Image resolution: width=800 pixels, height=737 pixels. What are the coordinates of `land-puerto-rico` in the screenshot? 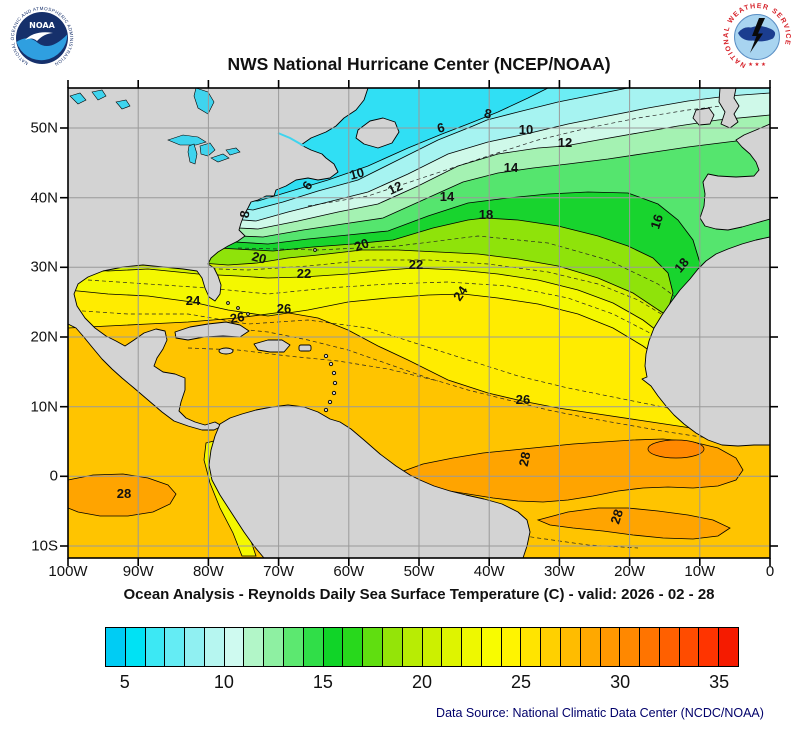 It's located at (305, 348).